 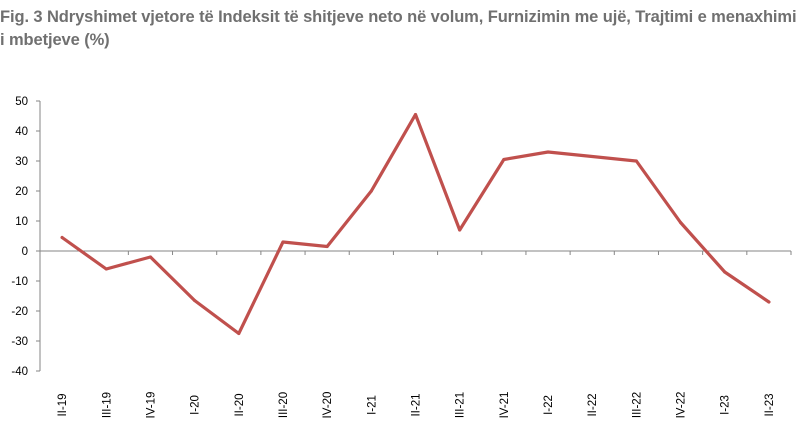 I want to click on y-tick-label: 50, so click(x=21, y=102).